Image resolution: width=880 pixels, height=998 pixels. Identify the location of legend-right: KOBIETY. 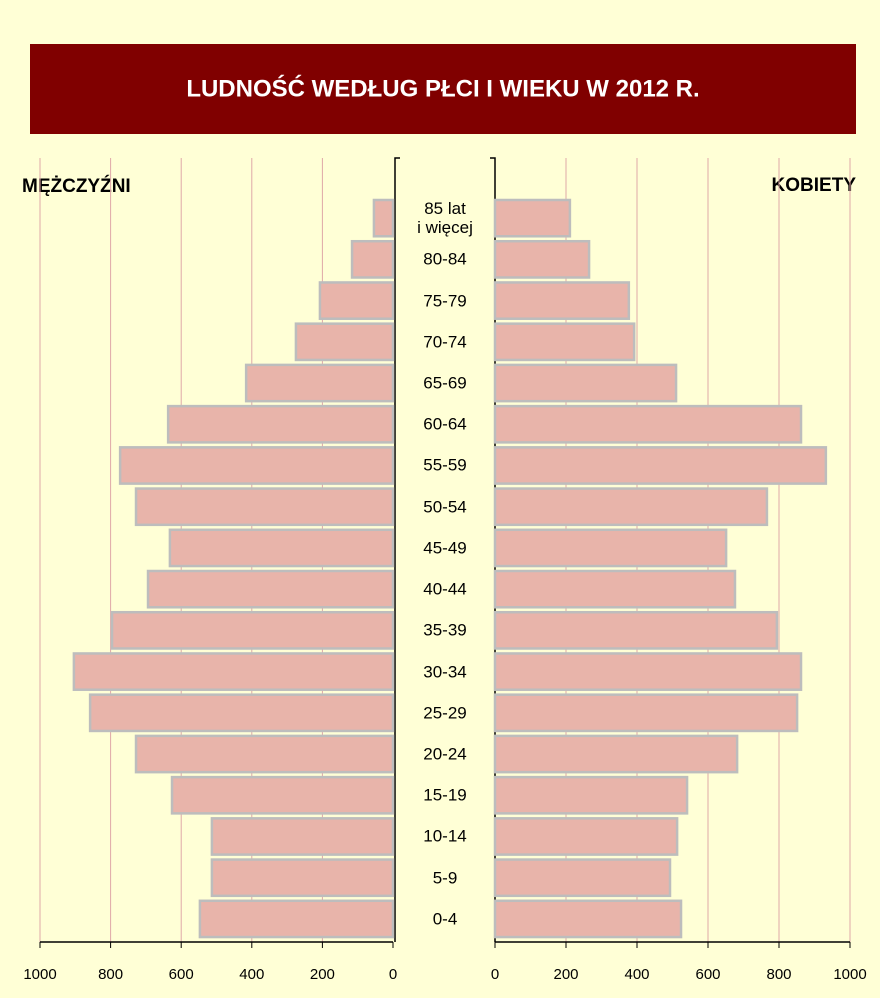
(814, 185).